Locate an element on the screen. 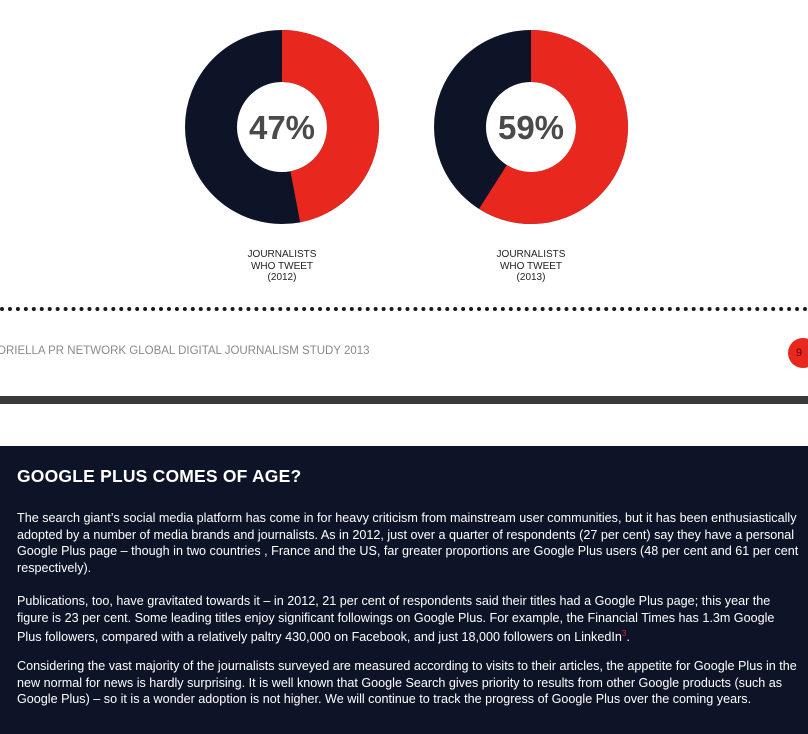 This screenshot has width=808, height=734. donut-caption-2012: JOURNALISTS WHO TWEET (2012) is located at coordinates (282, 266).